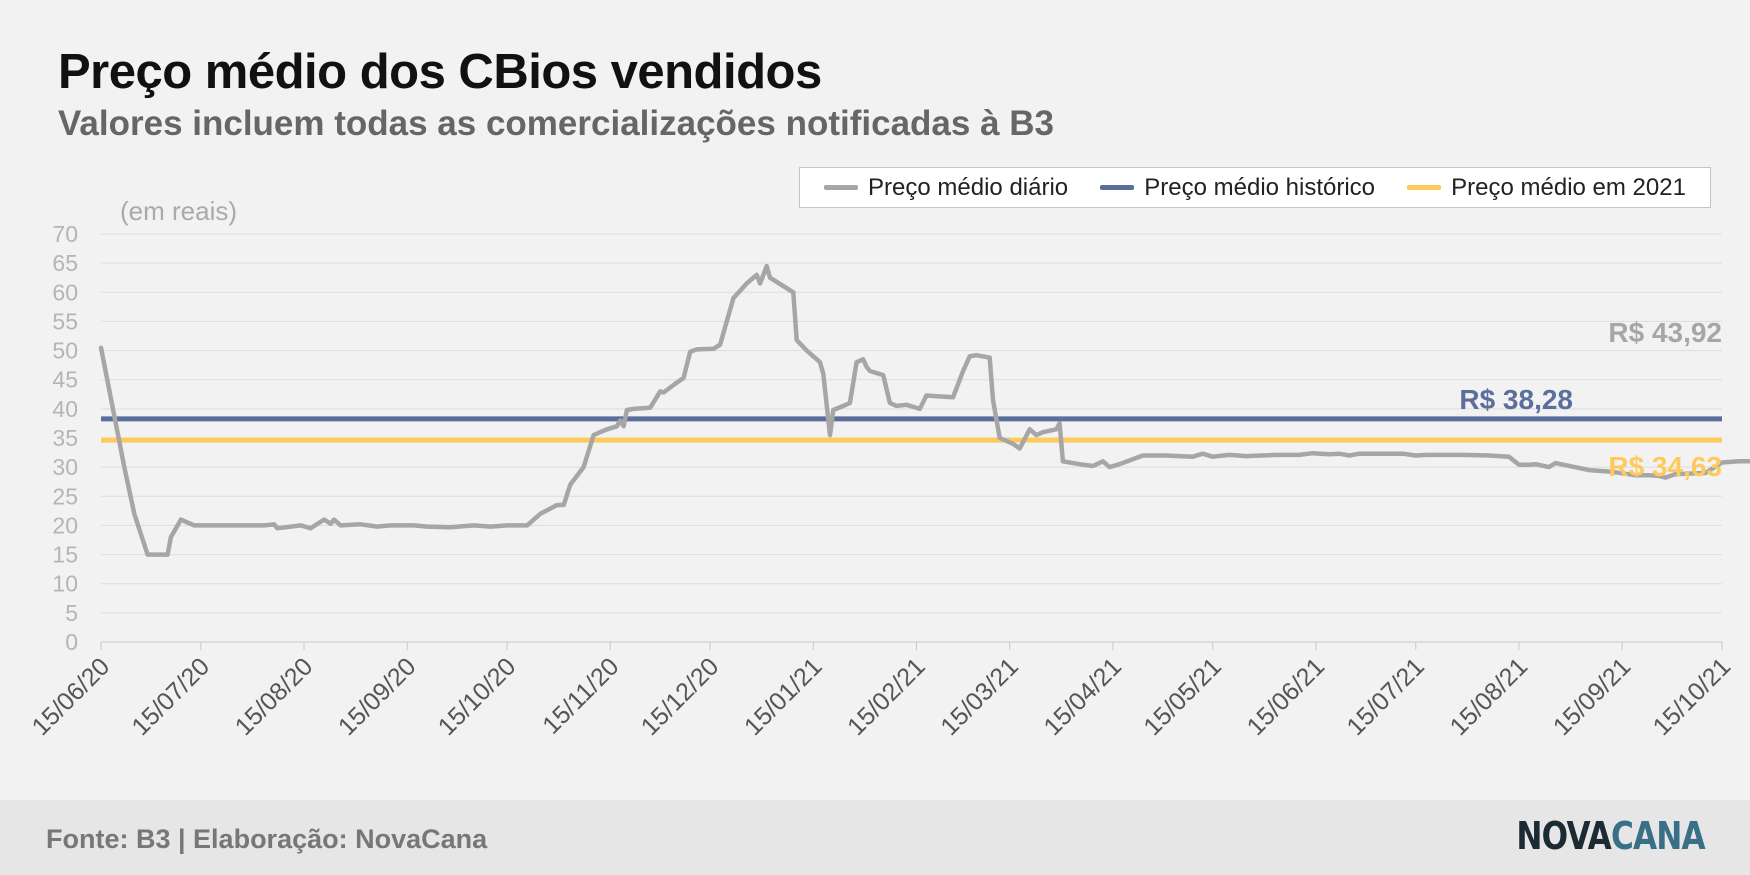 The image size is (1750, 875). I want to click on y-tick-label: 60, so click(65, 292).